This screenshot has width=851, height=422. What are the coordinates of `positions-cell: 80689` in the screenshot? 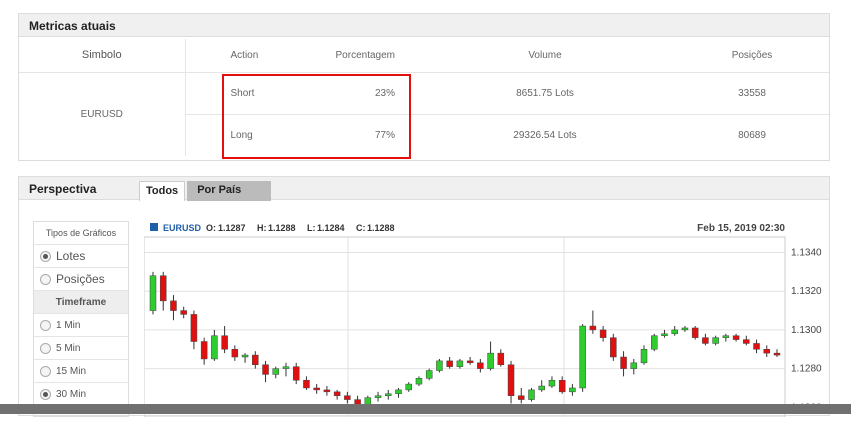 It's located at (752, 135).